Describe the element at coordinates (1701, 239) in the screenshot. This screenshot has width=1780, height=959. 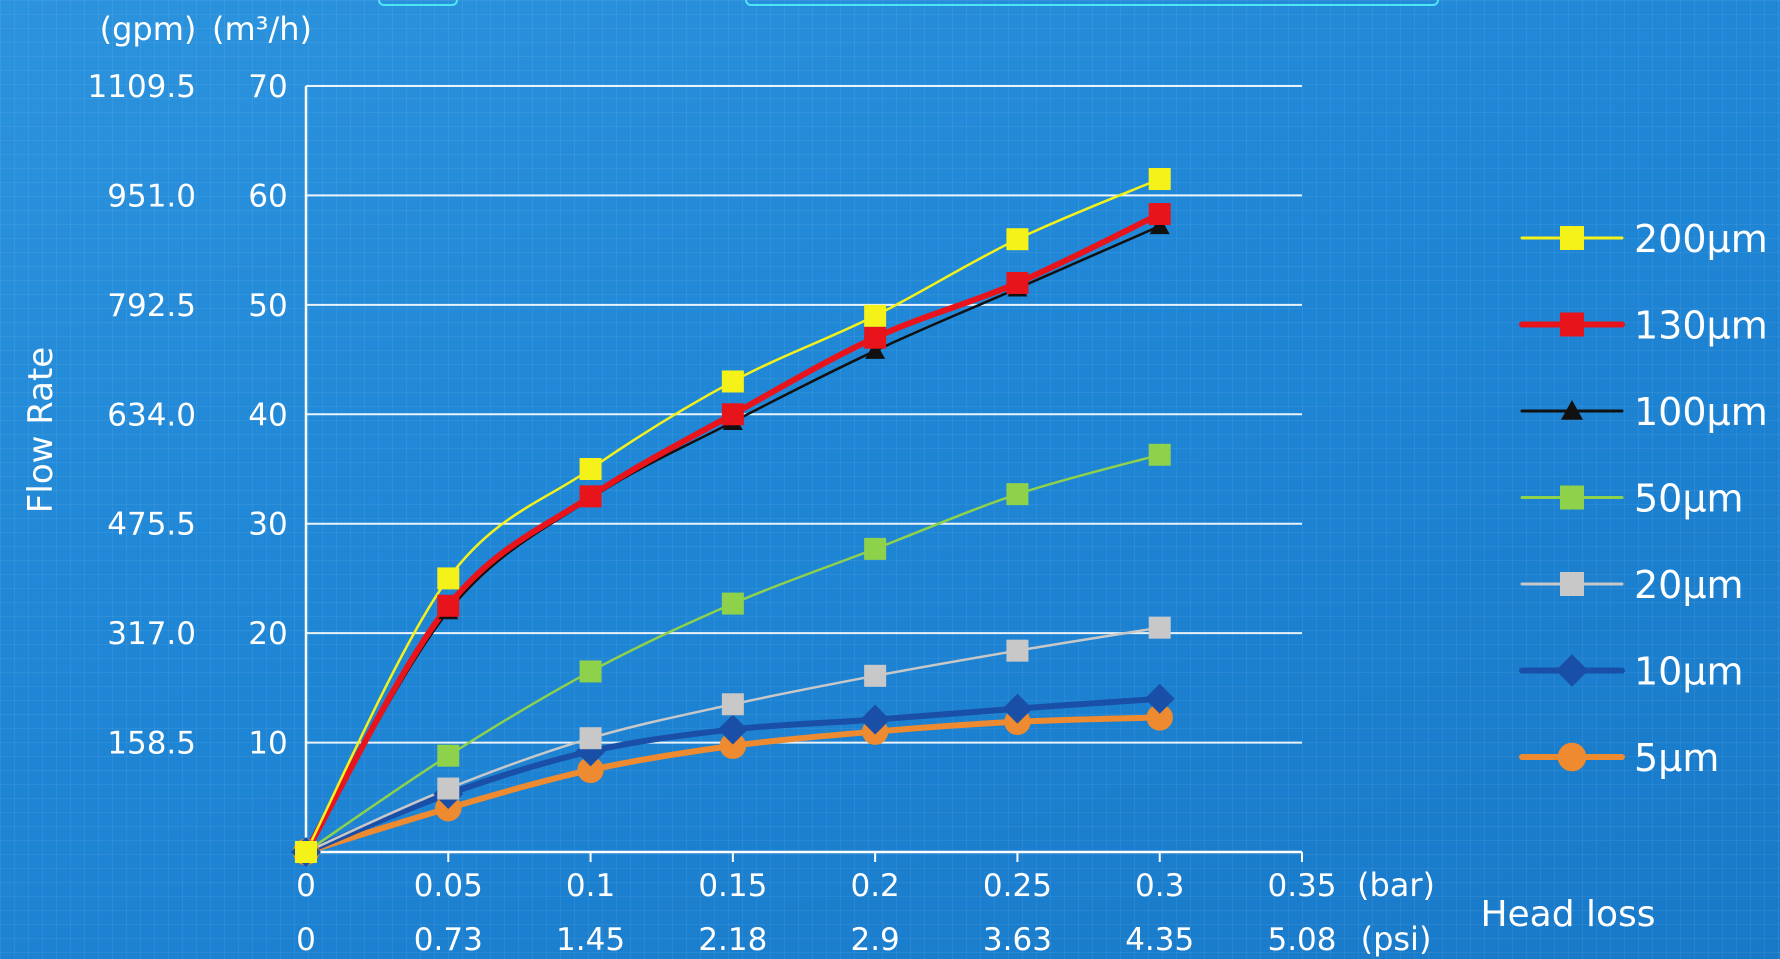
I see `legend-label: 200µm` at that location.